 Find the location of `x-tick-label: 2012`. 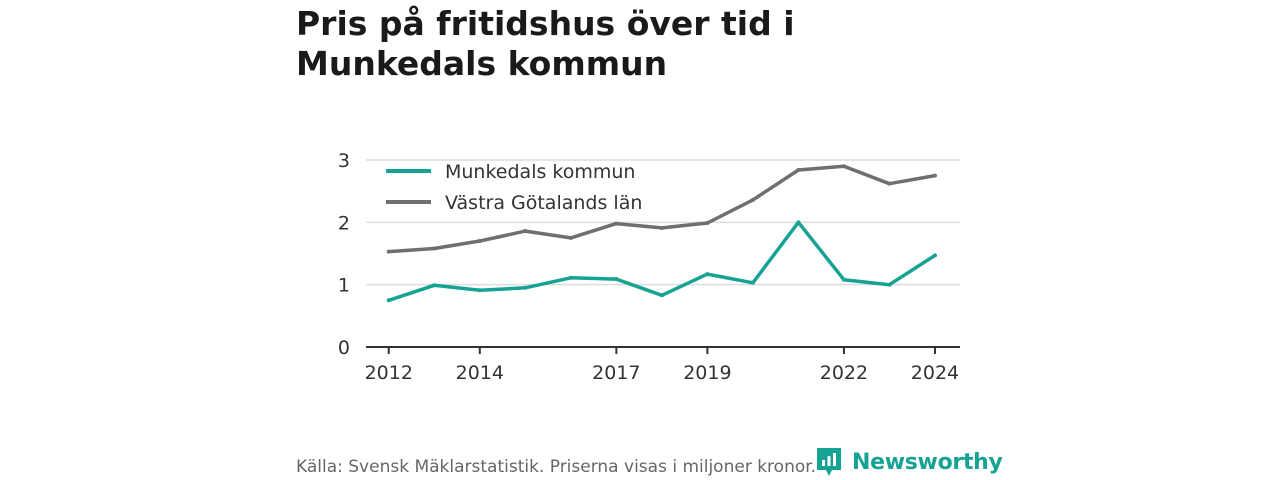

x-tick-label: 2012 is located at coordinates (389, 373).